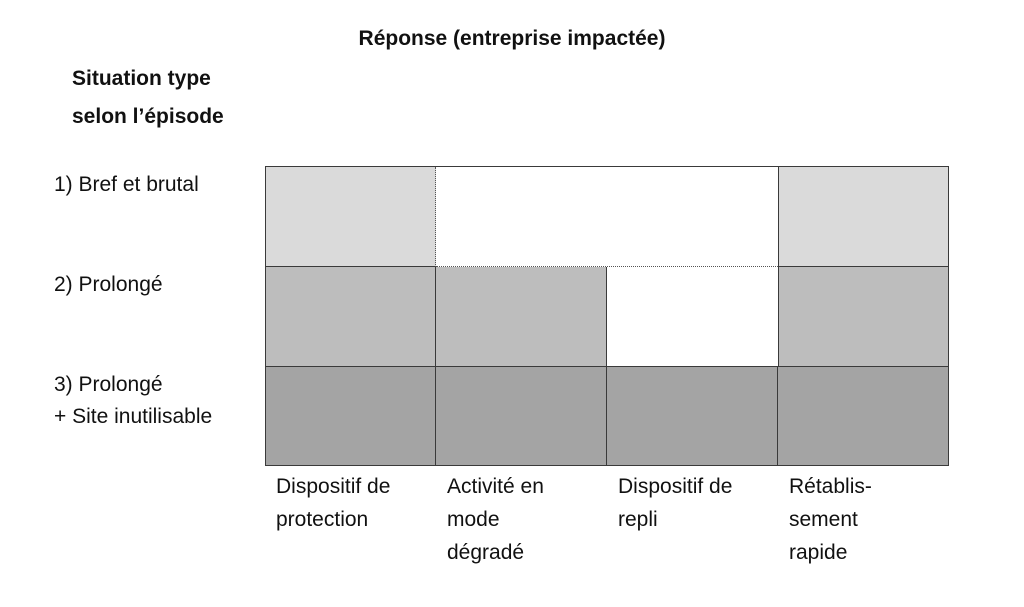 This screenshot has width=1024, height=607. Describe the element at coordinates (607, 217) in the screenshot. I see `cell-row1-degrade-repli` at that location.